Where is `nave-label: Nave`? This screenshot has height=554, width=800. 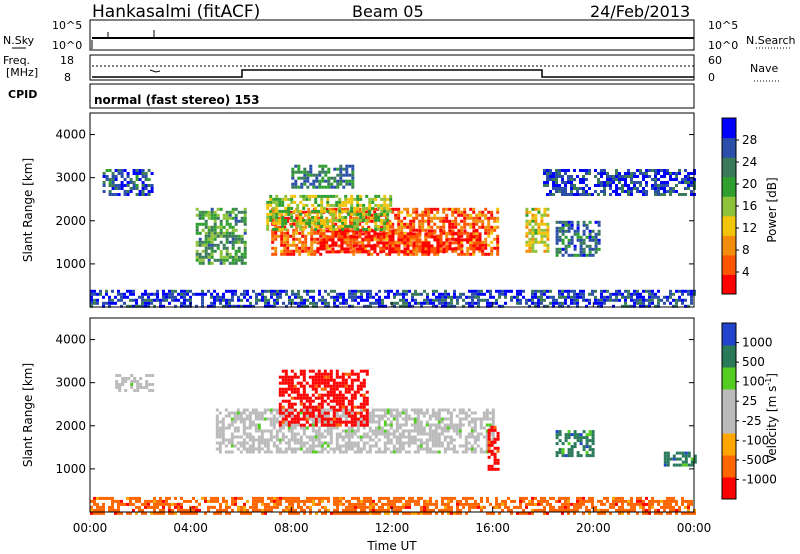 nave-label: Nave is located at coordinates (764, 68).